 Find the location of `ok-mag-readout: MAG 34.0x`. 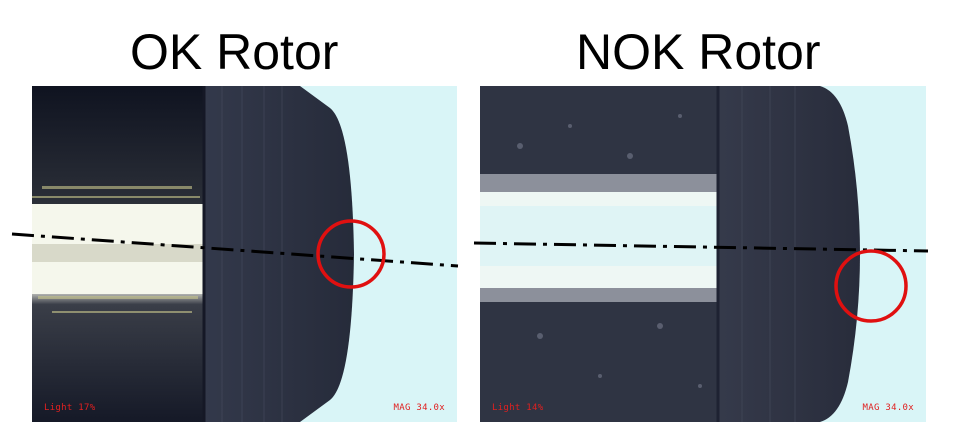

ok-mag-readout: MAG 34.0x is located at coordinates (419, 408).